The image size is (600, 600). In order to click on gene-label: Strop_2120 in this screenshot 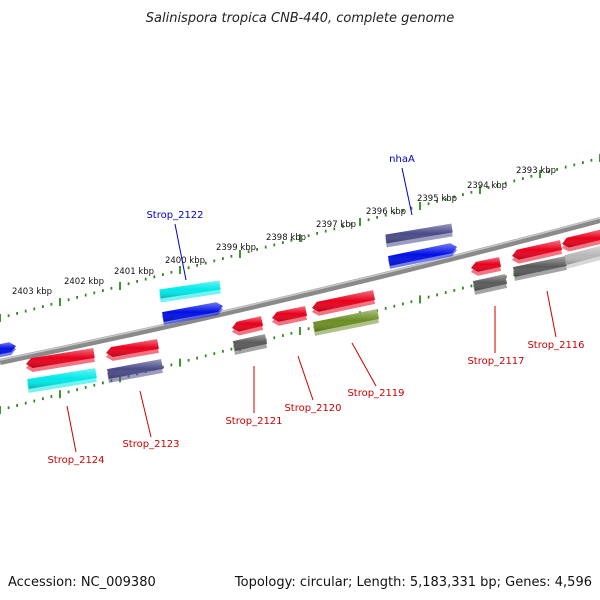, I will do `click(312, 408)`.